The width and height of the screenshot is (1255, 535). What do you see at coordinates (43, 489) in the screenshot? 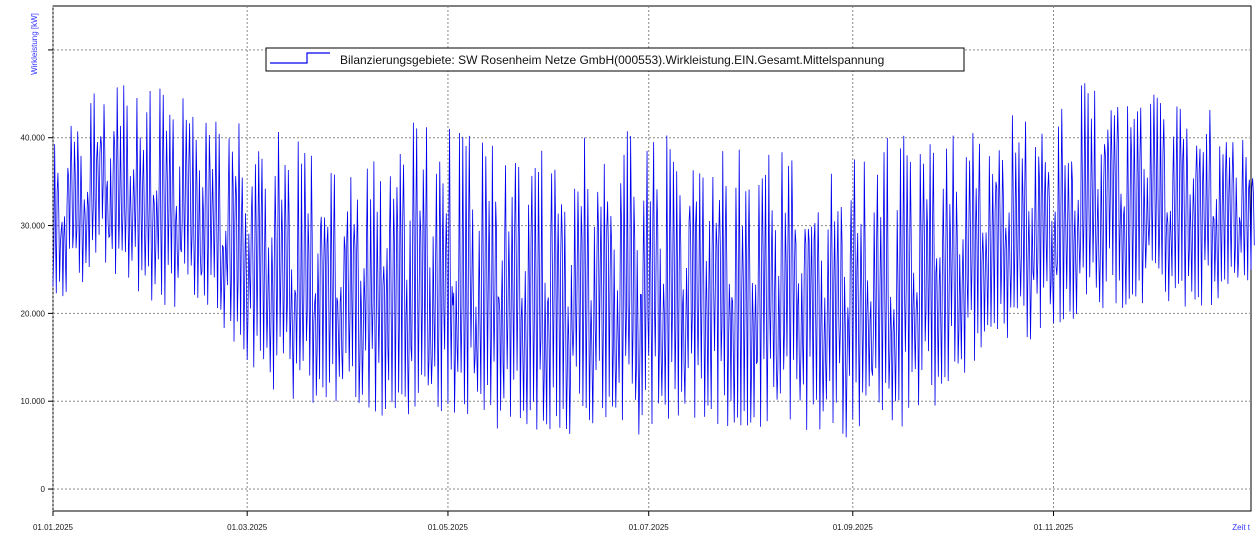
I see `y-tick-label: 0` at bounding box center [43, 489].